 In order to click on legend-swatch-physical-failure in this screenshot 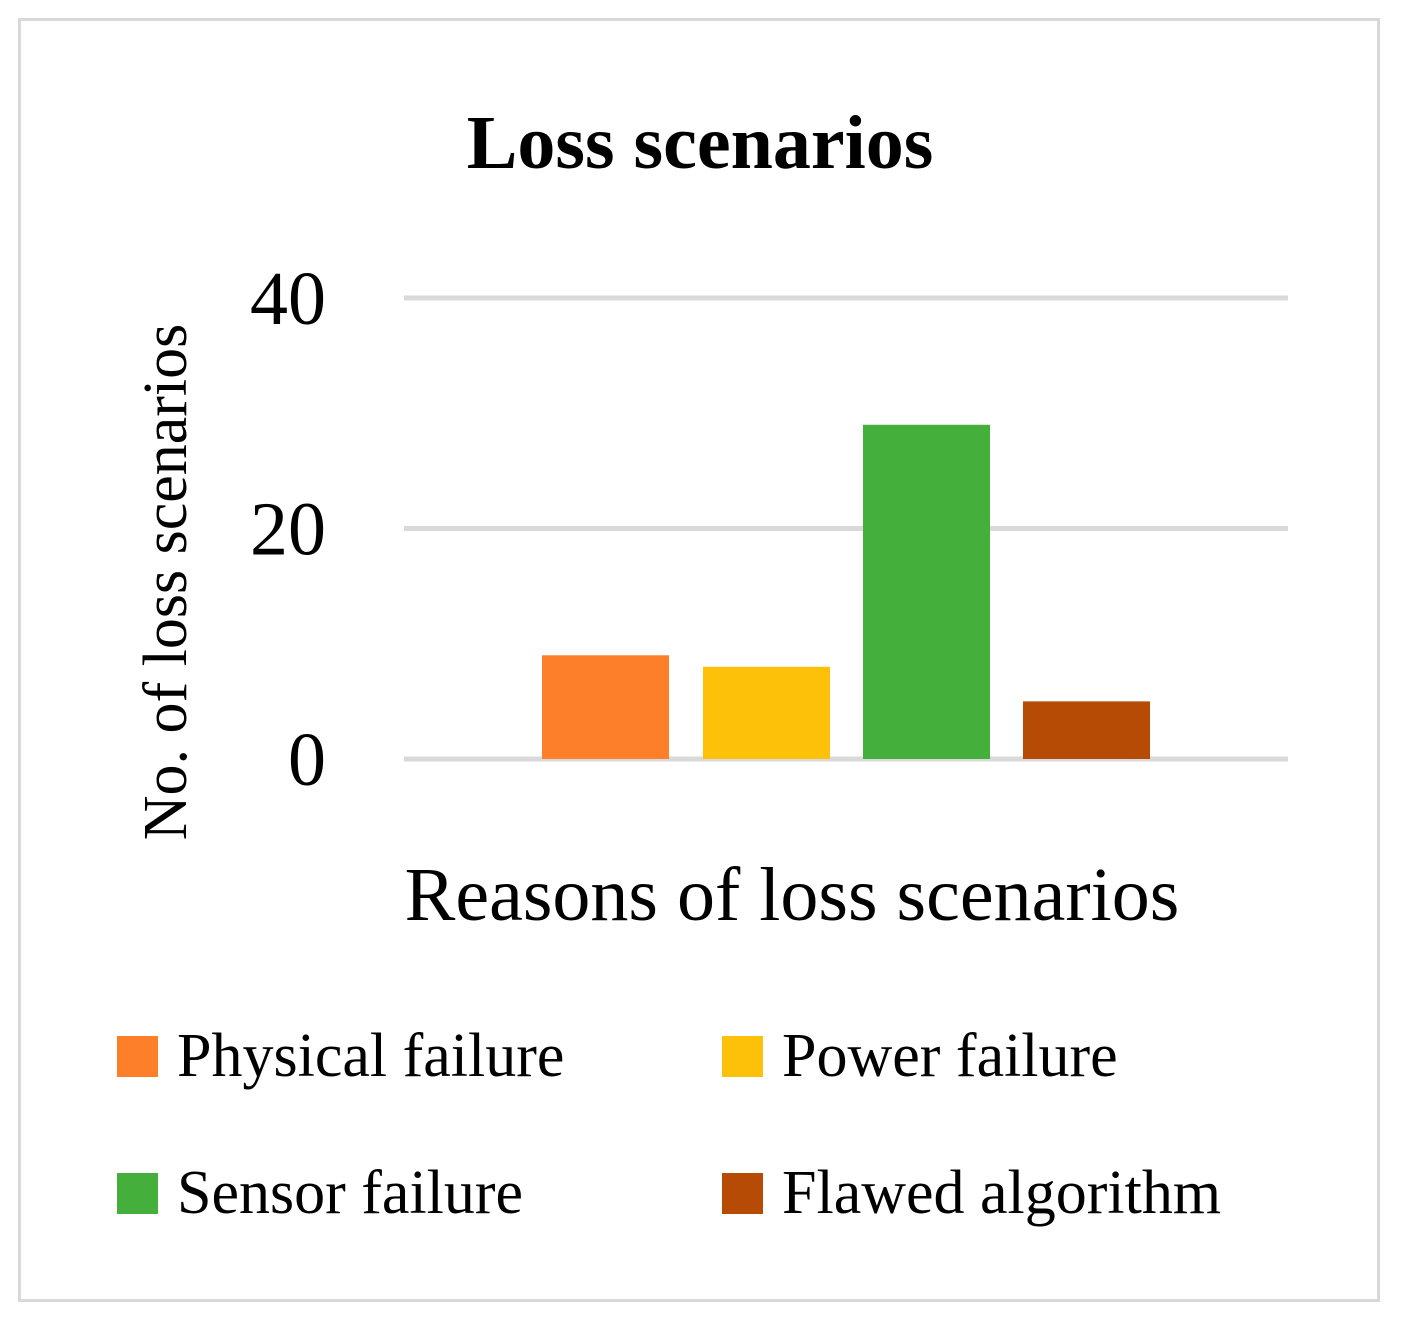, I will do `click(137, 1056)`.